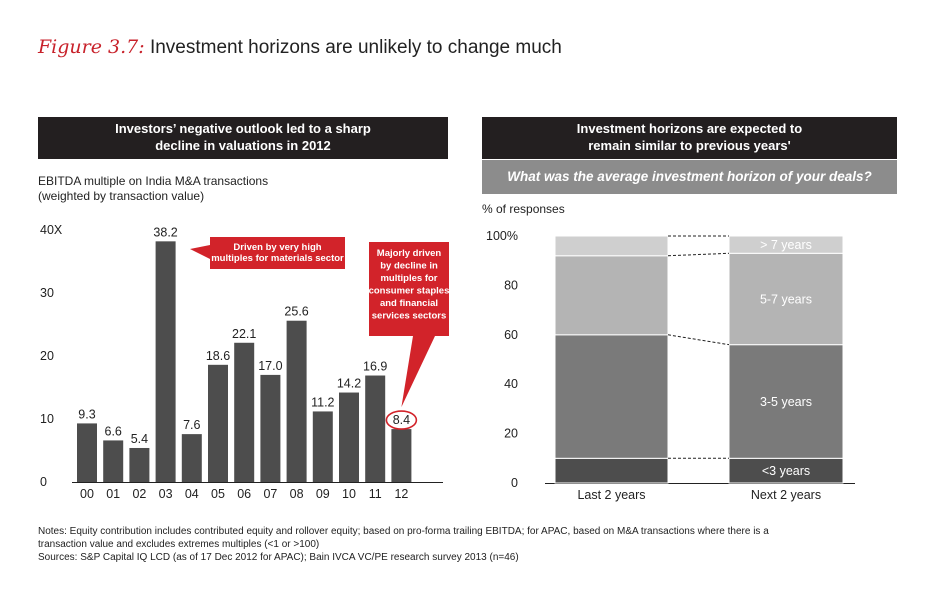 The width and height of the screenshot is (950, 612). Describe the element at coordinates (409, 303) in the screenshot. I see `callout-2-text: and financial` at that location.